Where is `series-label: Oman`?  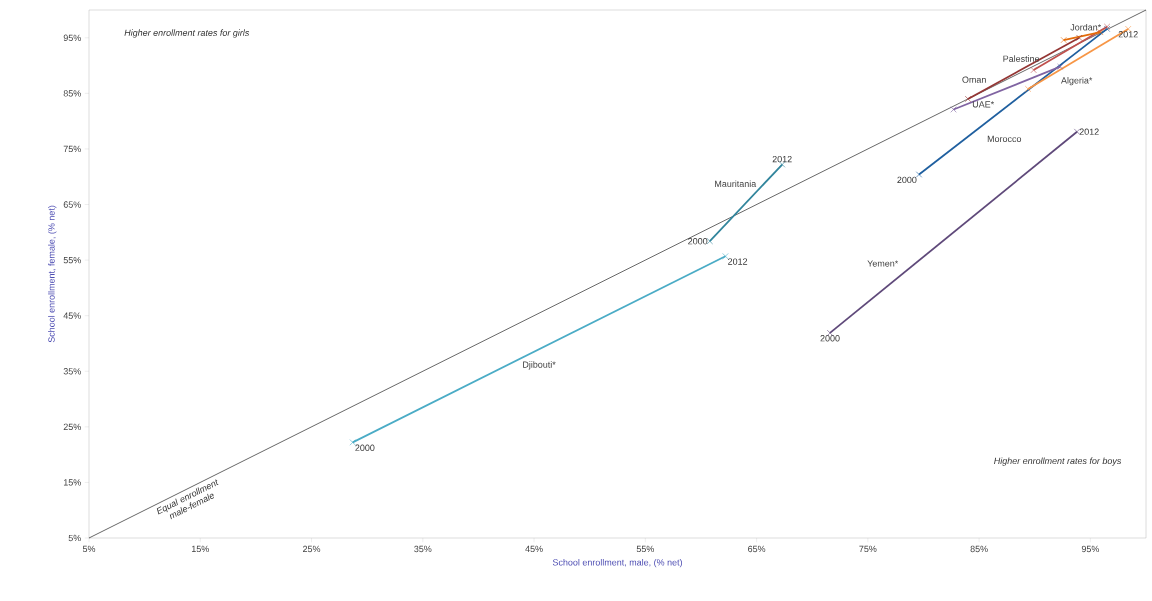
series-label: Oman is located at coordinates (974, 79).